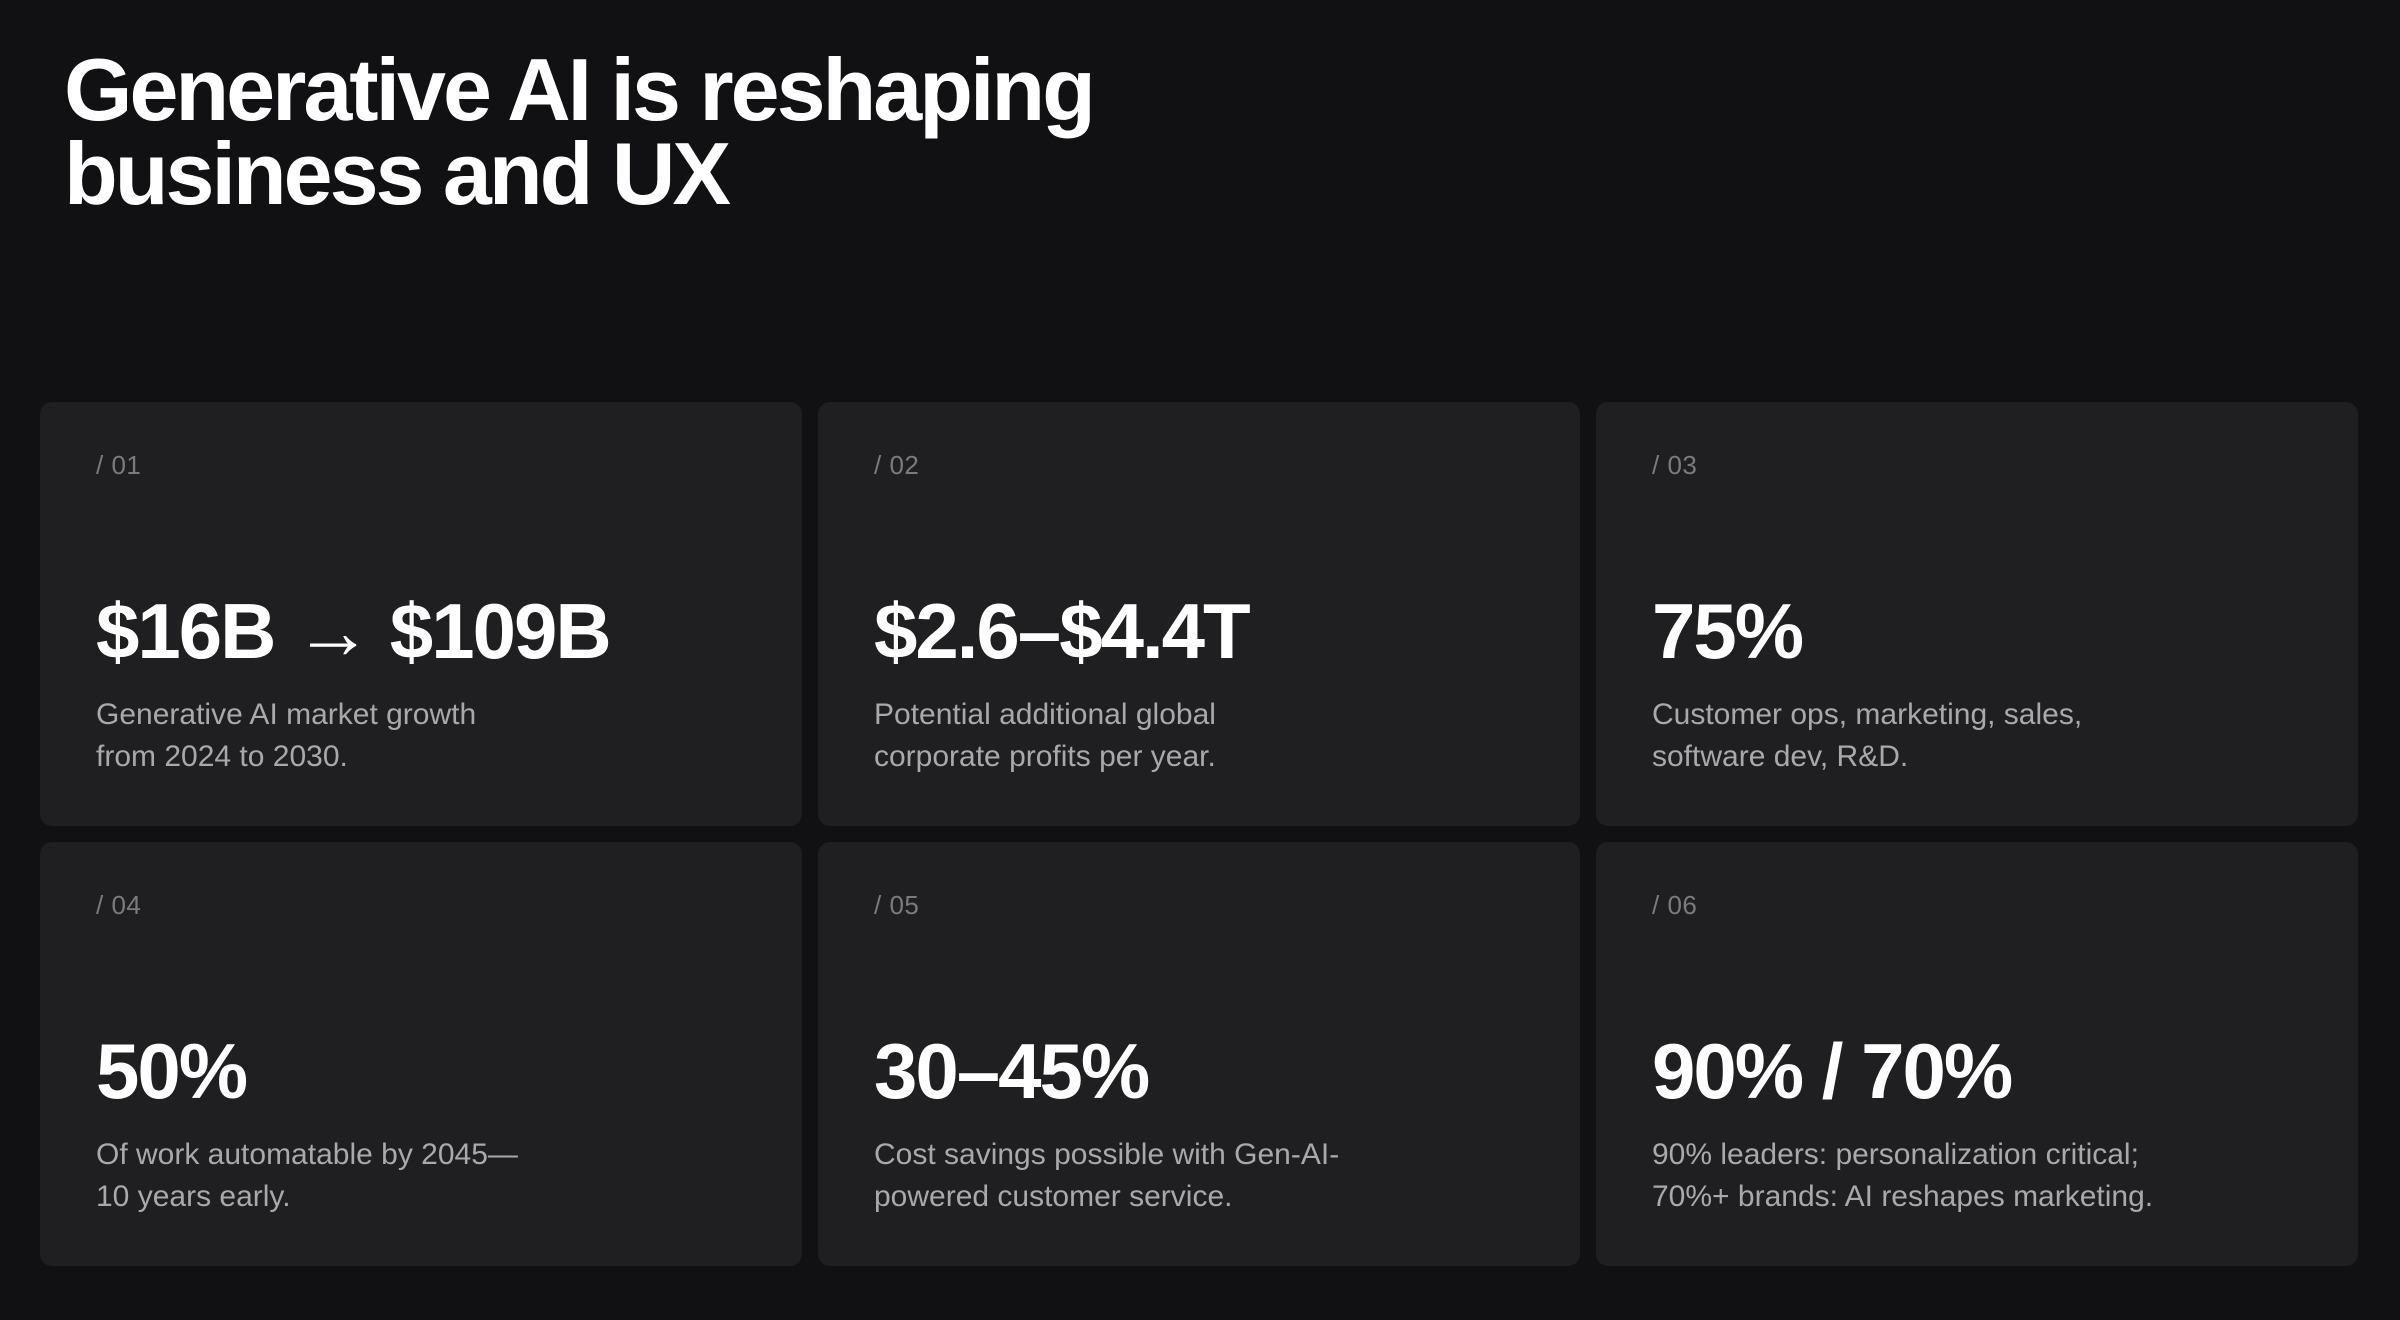 This screenshot has width=2400, height=1320. I want to click on stat-description-line: Customer ops, marketing, sales,, so click(1867, 714).